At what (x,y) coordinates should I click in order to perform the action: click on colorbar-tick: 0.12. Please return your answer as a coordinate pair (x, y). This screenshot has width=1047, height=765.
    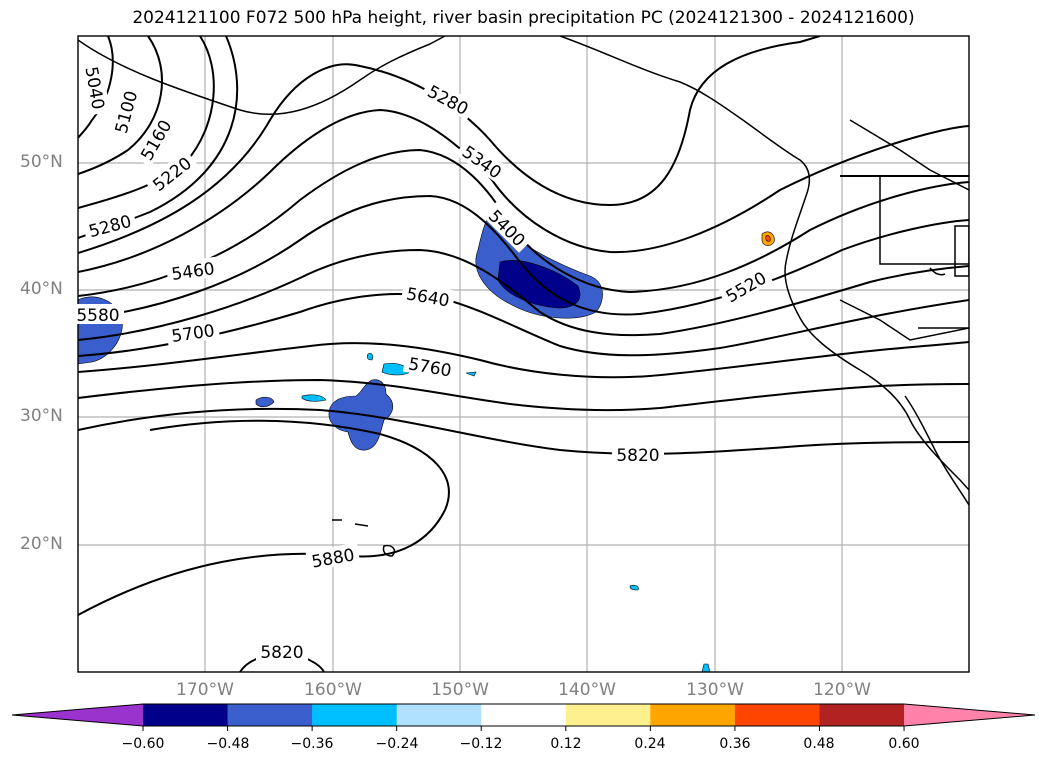
    Looking at the image, I should click on (566, 744).